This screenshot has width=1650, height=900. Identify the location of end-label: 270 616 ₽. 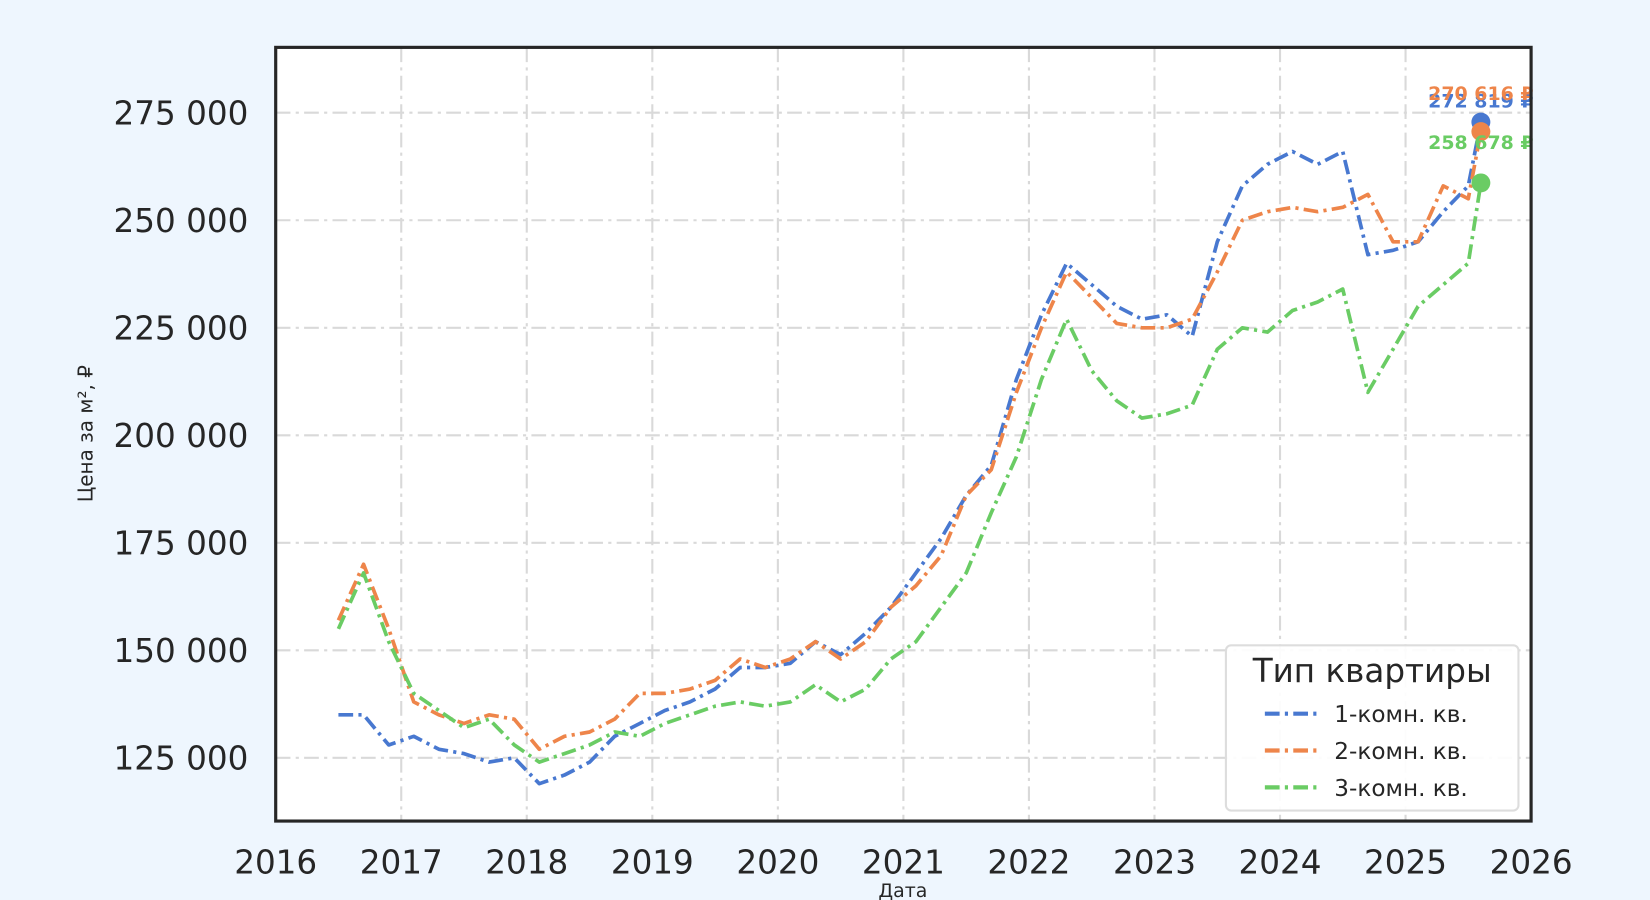
(1480, 94).